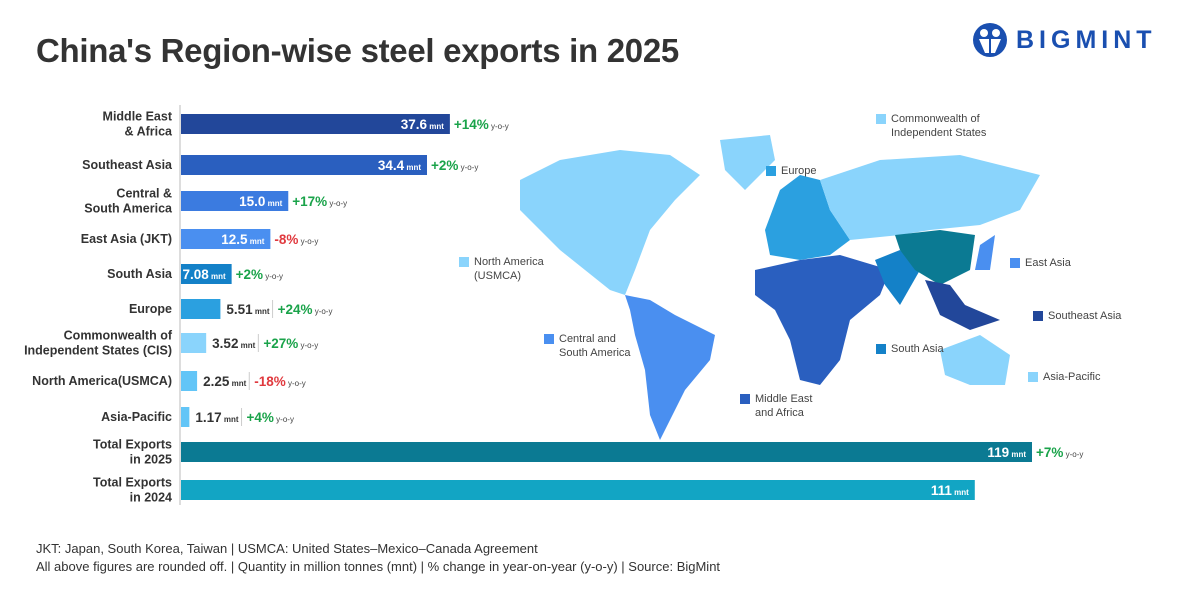 This screenshot has height=600, width=1200. Describe the element at coordinates (1086, 39) in the screenshot. I see `logo-text: BIGMINT` at that location.